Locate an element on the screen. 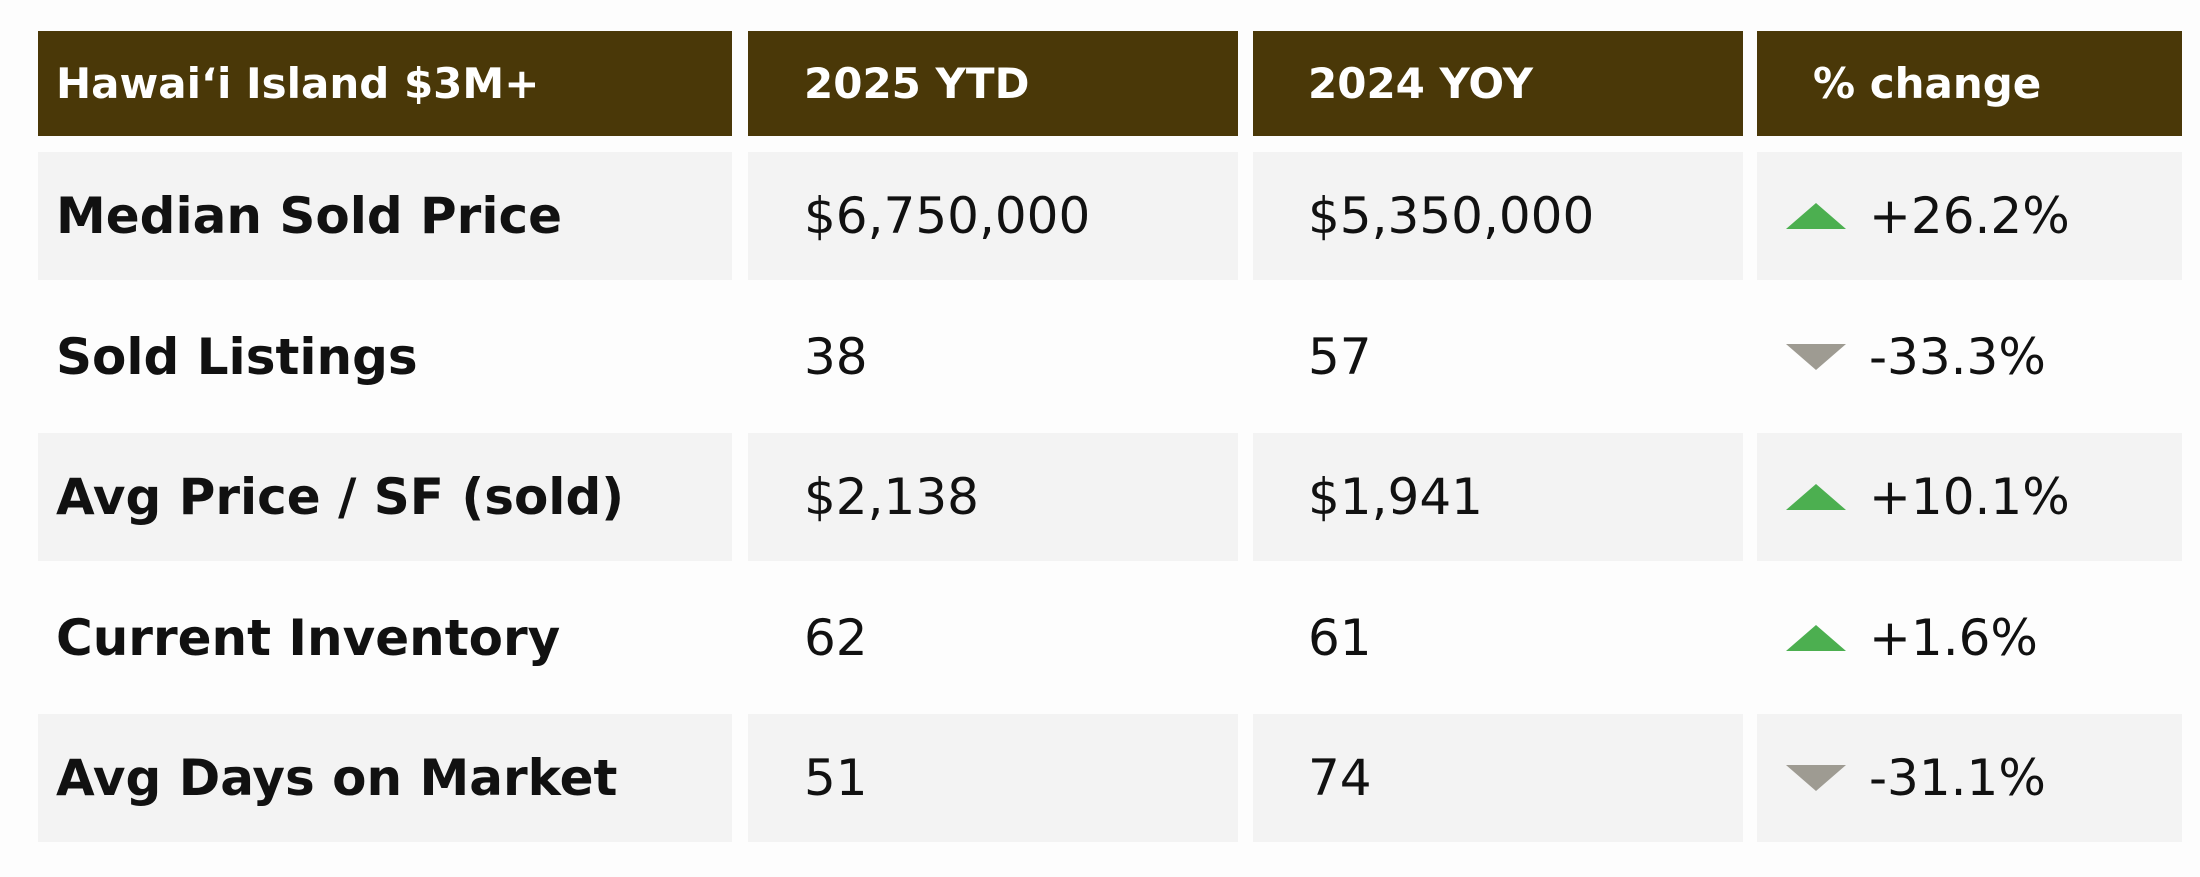  row-value: -33.3% is located at coordinates (1969, 357).